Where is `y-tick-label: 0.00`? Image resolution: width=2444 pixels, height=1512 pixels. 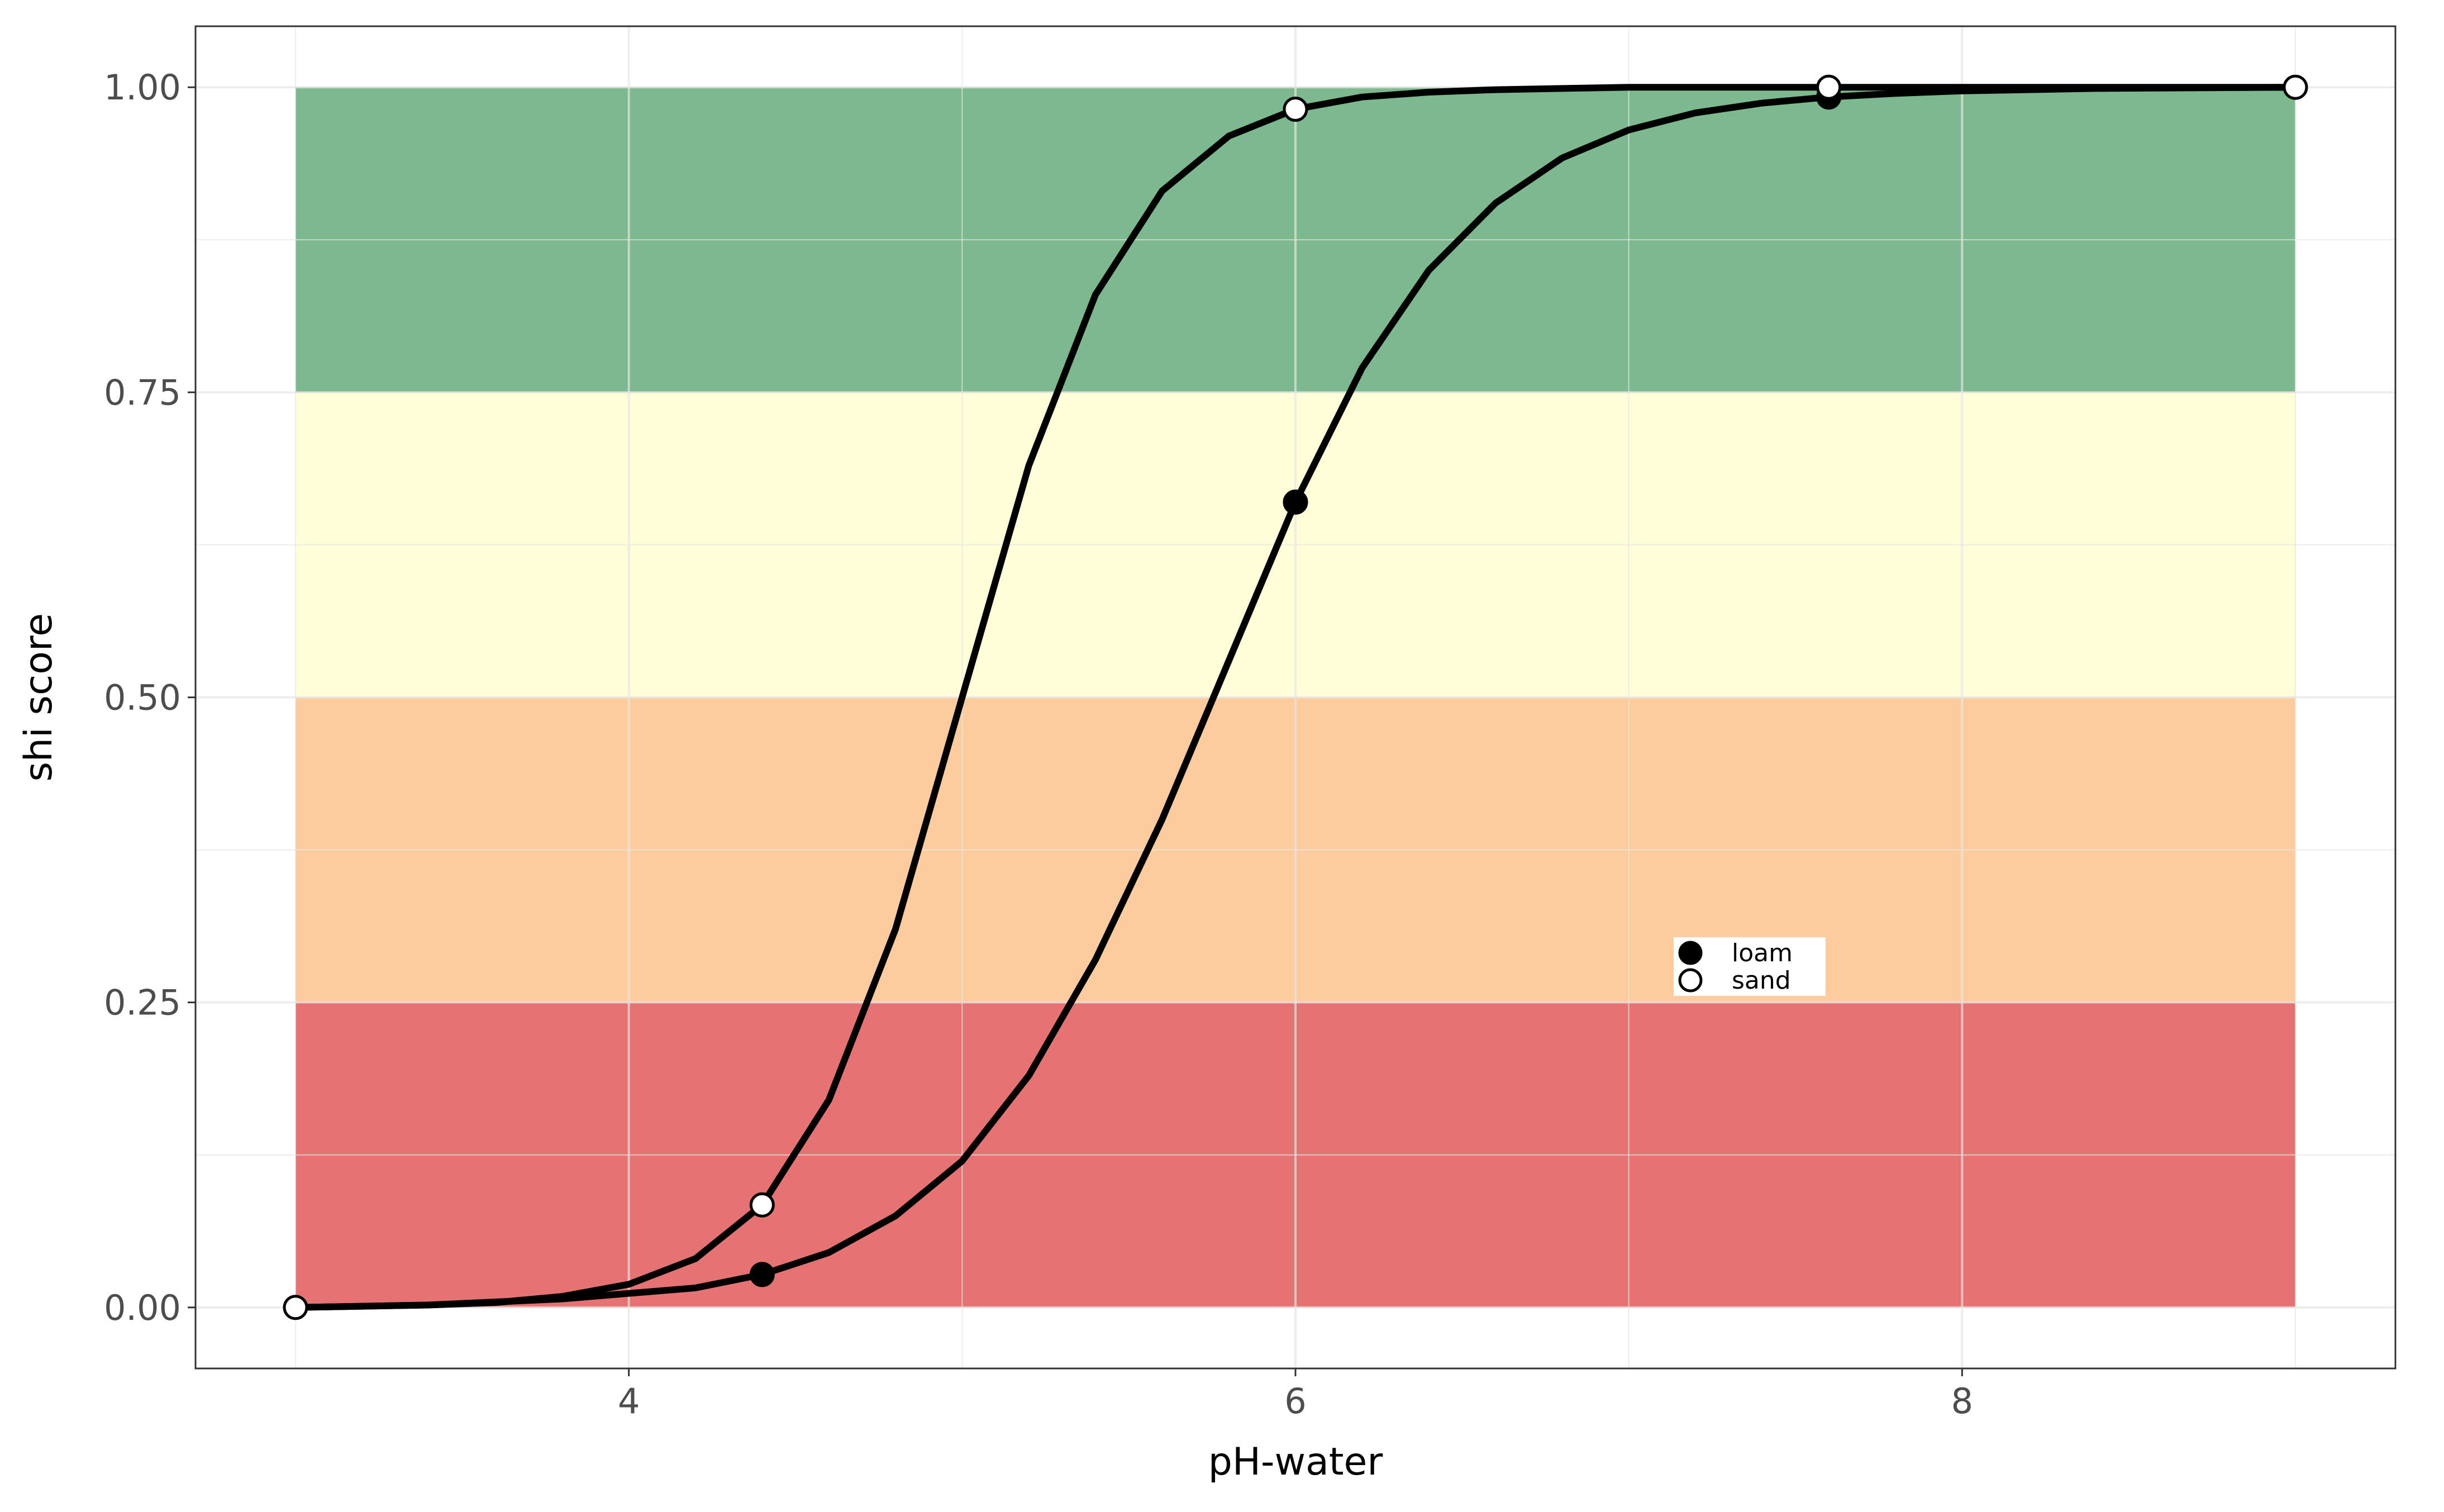 y-tick-label: 0.00 is located at coordinates (142, 1308).